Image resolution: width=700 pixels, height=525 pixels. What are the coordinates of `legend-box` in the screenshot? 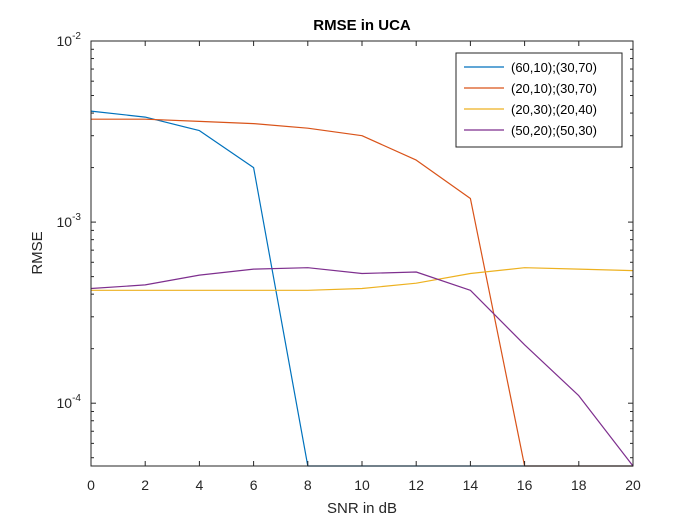 It's located at (539, 100).